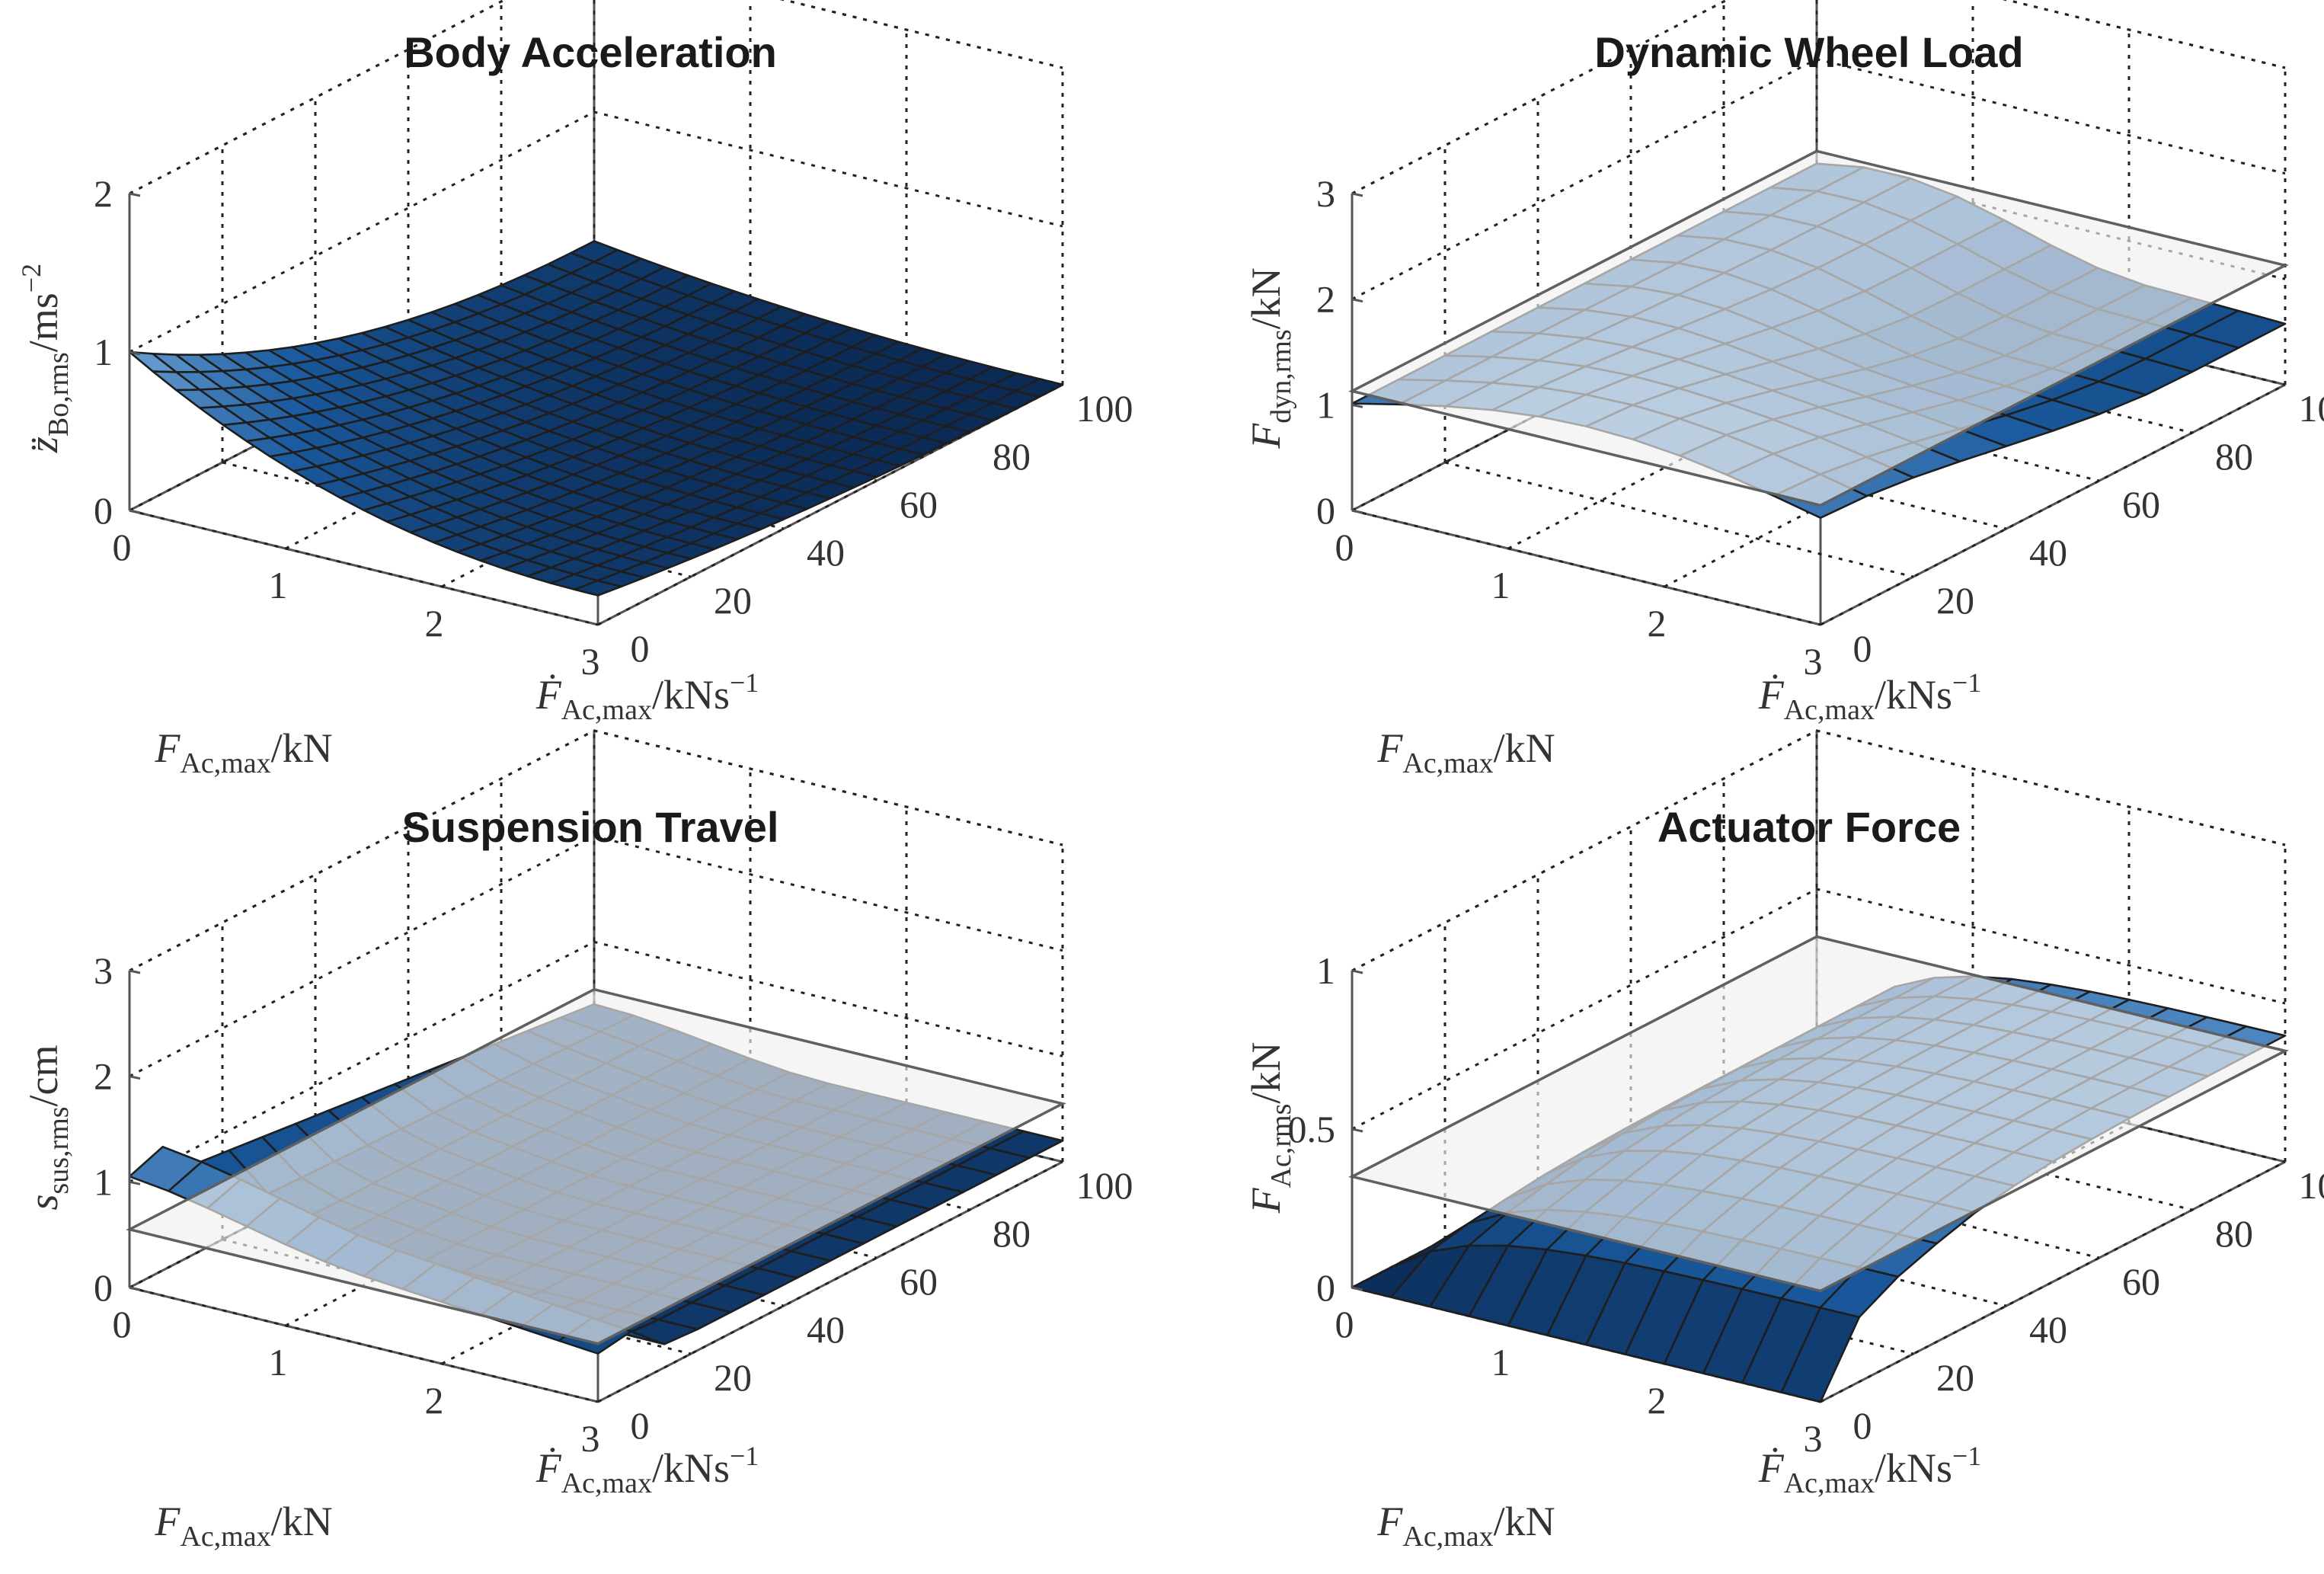 Image resolution: width=2324 pixels, height=1574 pixels. I want to click on tick-labels: 00.510123020406080100, so click(1806, 1204).